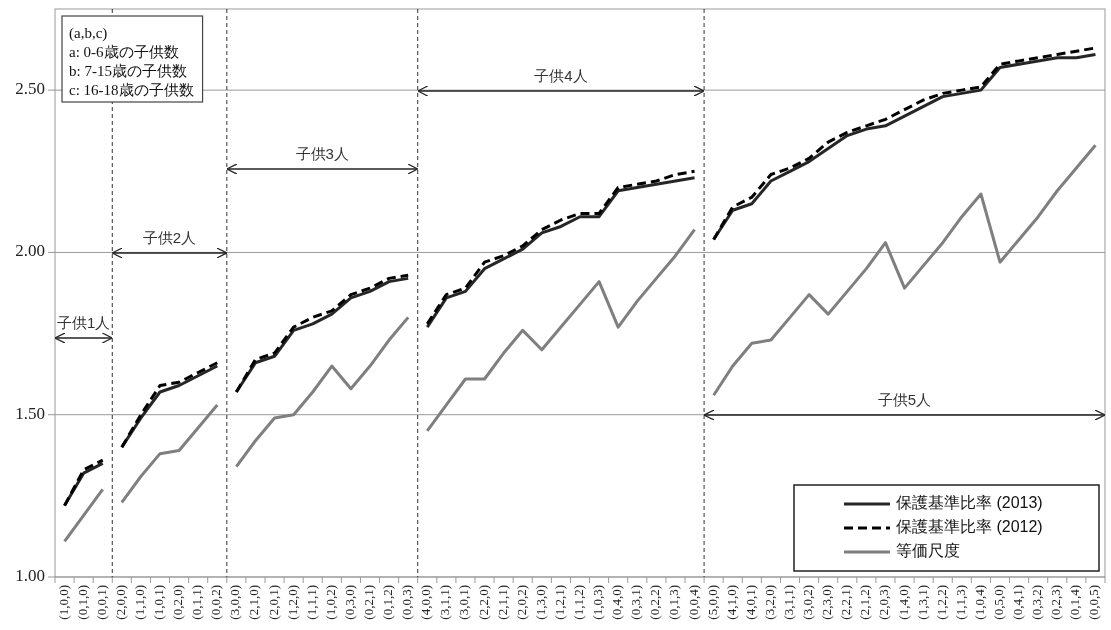 The height and width of the screenshot is (630, 1111). Describe the element at coordinates (235, 602) in the screenshot. I see `x-tick-label: (3,0,0)` at that location.